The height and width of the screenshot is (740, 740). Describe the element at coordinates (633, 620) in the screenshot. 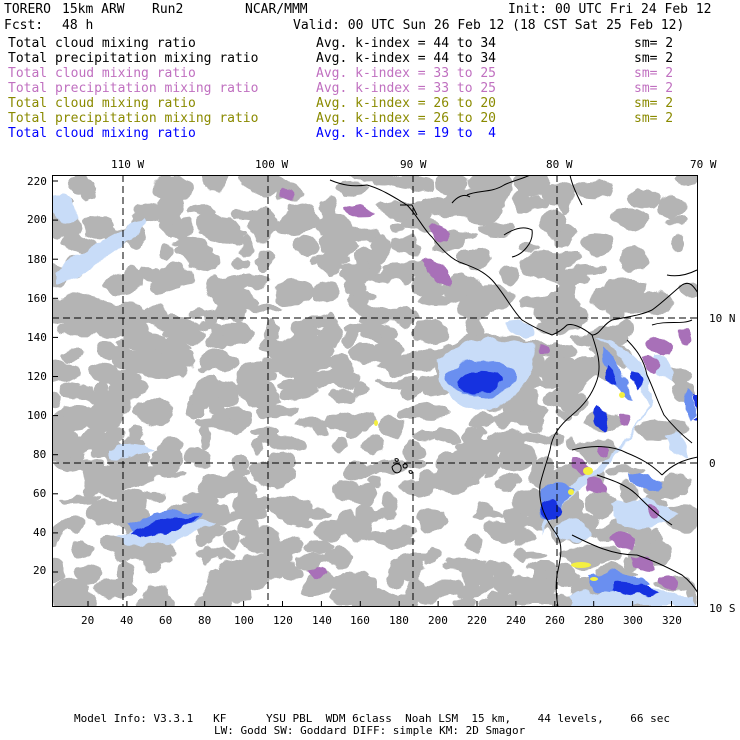

I see `x-tick: 300` at that location.